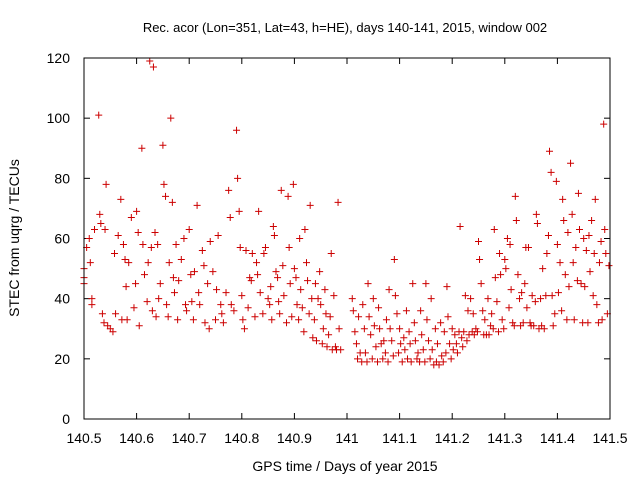 The width and height of the screenshot is (640, 480). I want to click on y-axis-label: STEC from uqrg / TECUs, so click(14, 238).